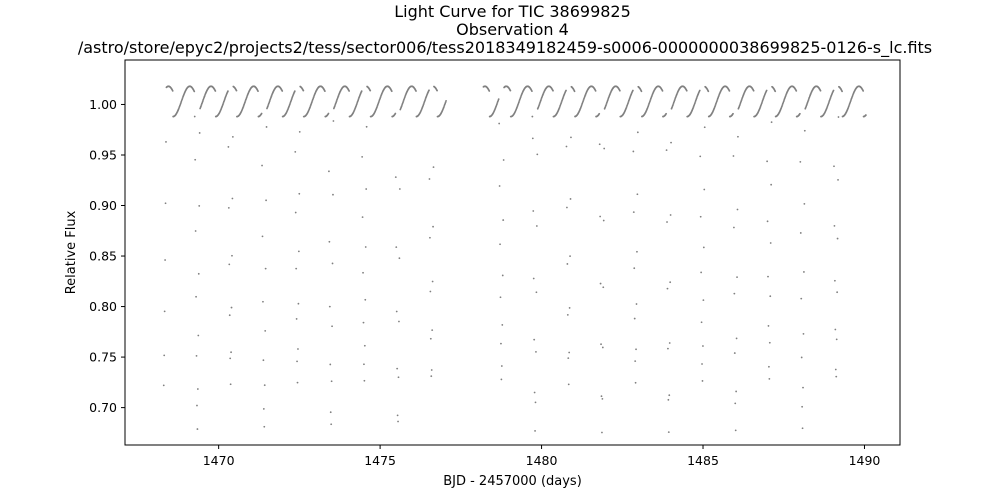  Describe the element at coordinates (542, 460) in the screenshot. I see `x-tick-label: 1480` at that location.